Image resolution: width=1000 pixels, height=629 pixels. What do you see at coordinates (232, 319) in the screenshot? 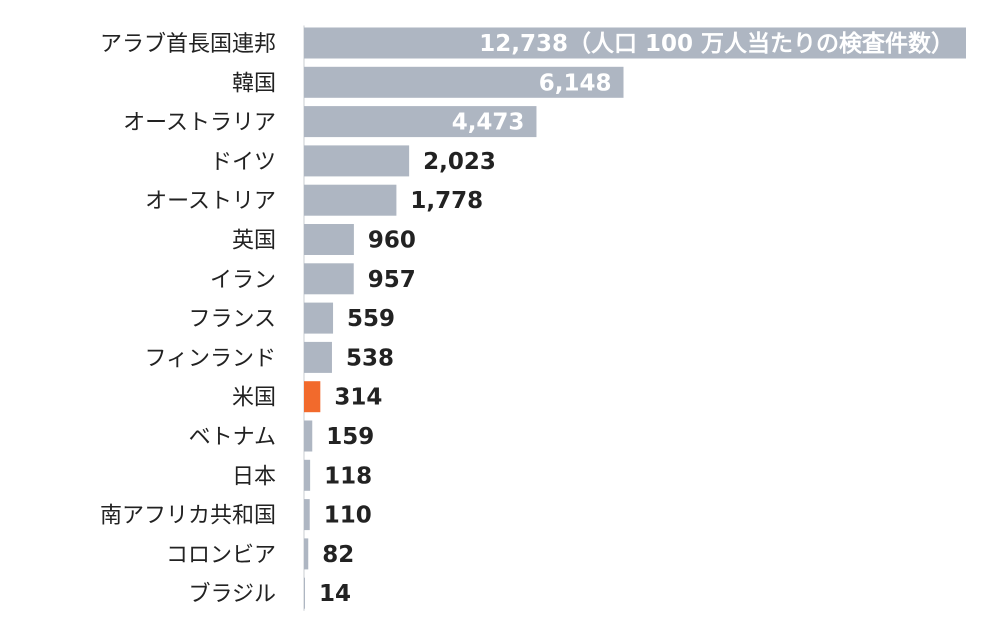
I see `category-label: フランス` at bounding box center [232, 319].